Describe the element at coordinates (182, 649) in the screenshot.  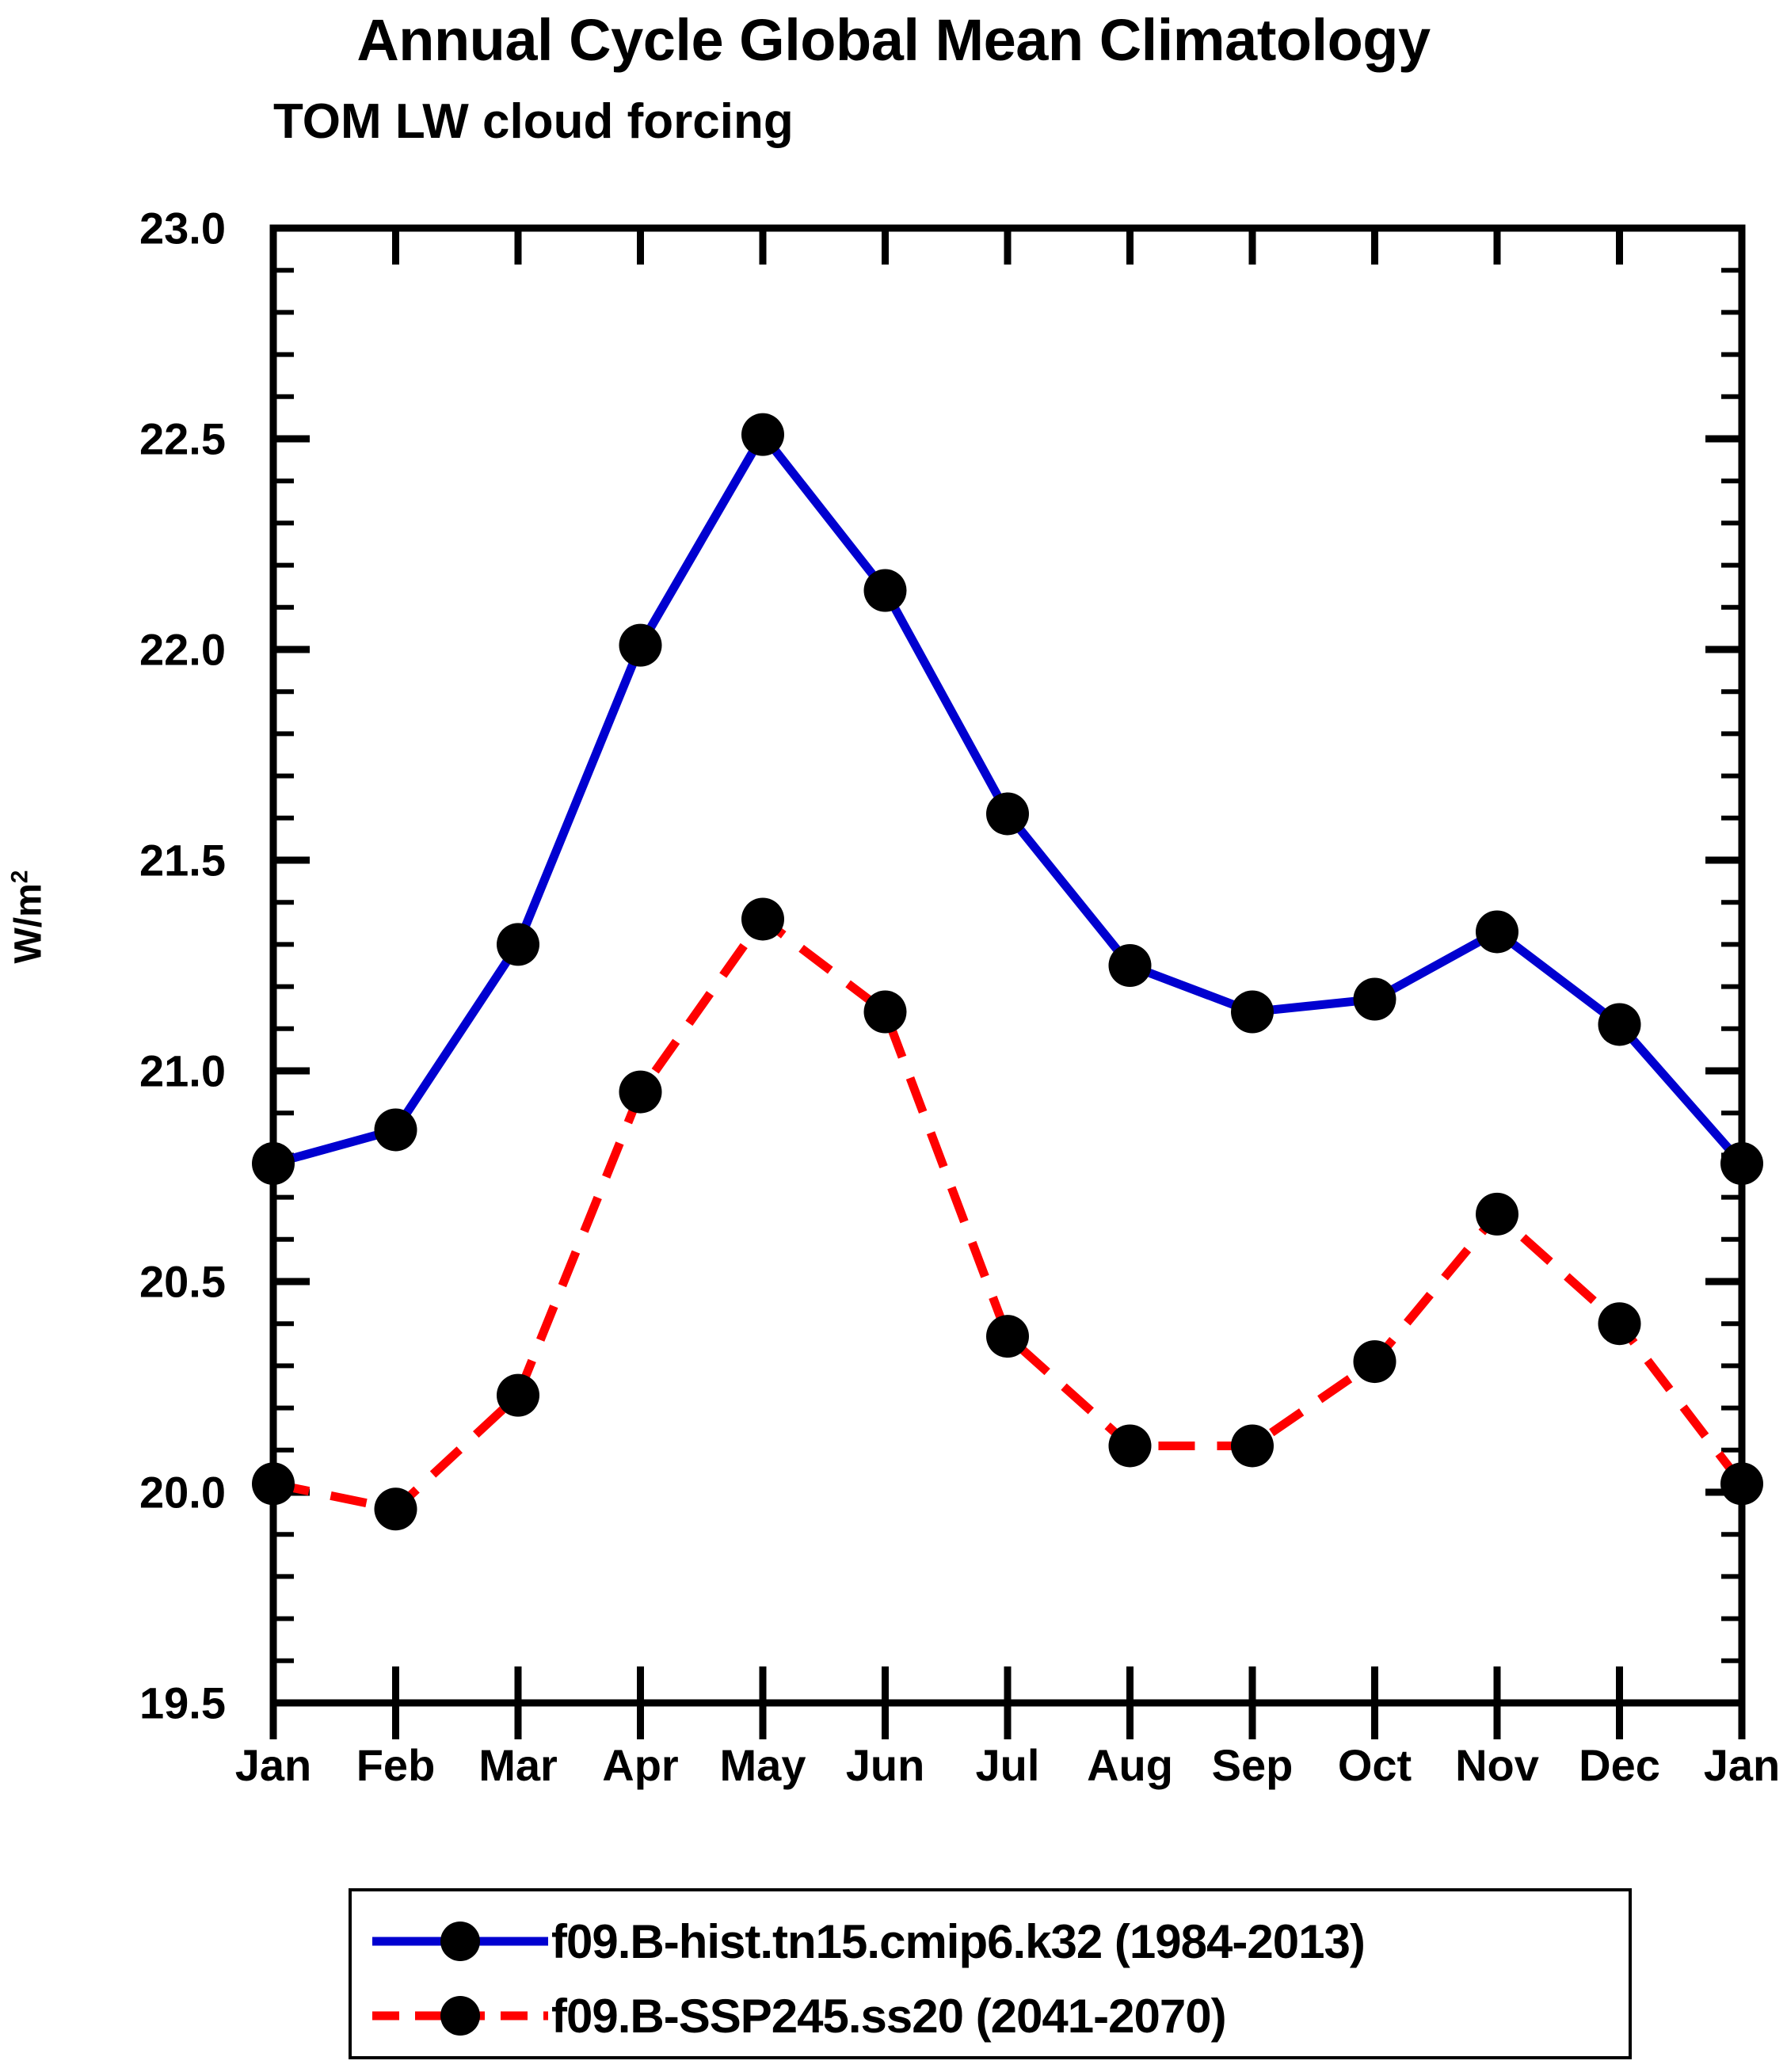
I see `y-tick-label: 22.0` at that location.